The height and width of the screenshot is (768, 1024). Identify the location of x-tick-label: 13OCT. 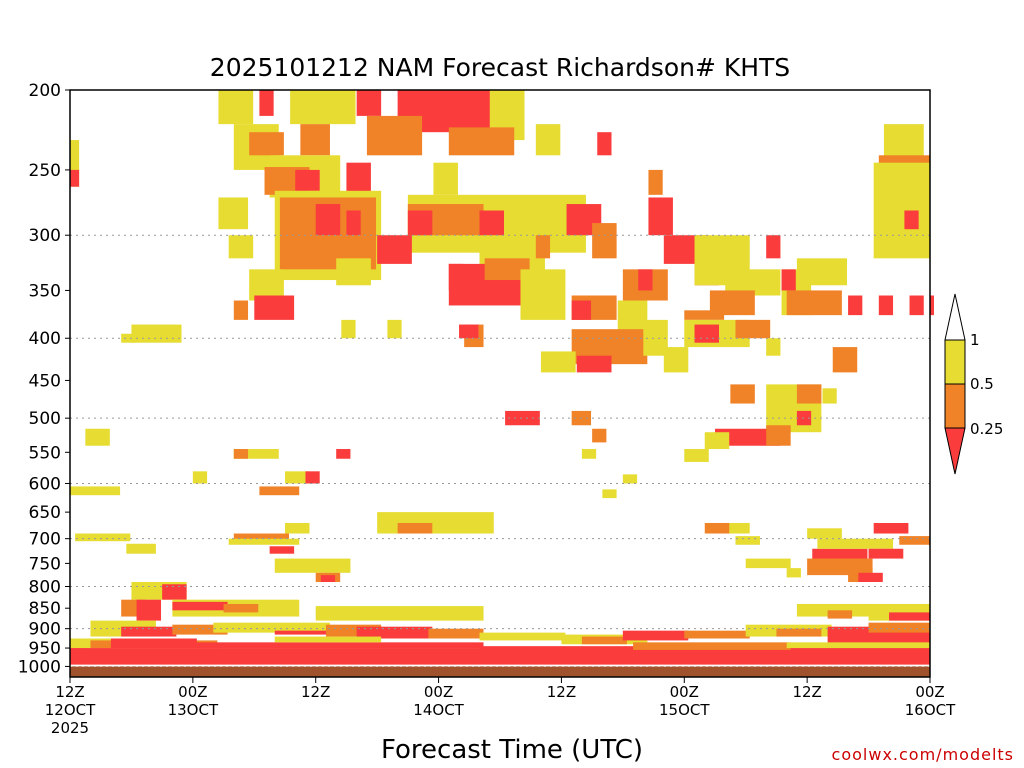
(193, 710).